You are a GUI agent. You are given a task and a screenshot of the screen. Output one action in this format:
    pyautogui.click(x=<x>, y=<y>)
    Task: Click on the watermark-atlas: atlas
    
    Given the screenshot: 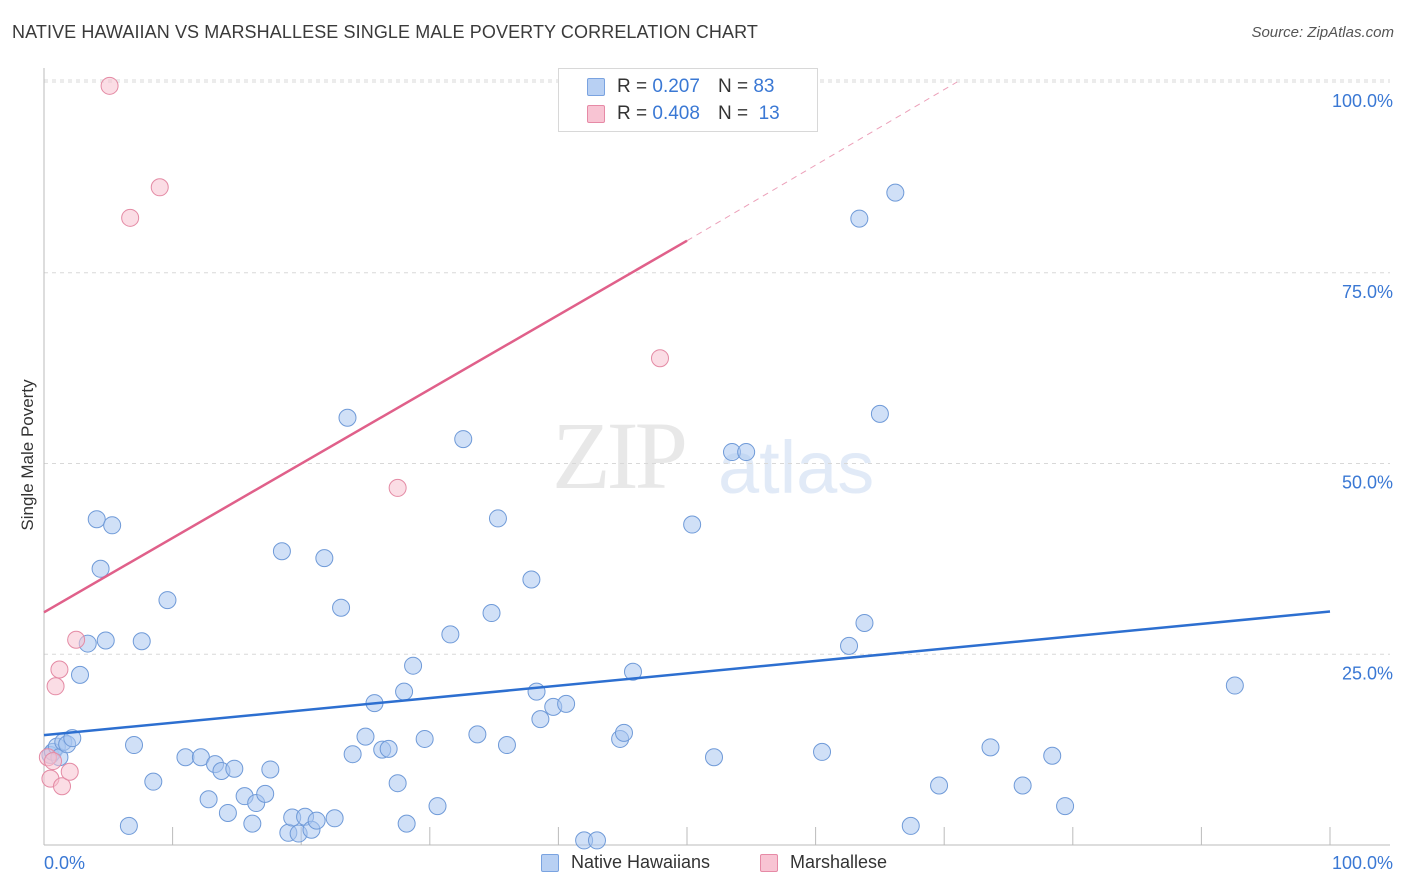 What is the action you would take?
    pyautogui.click(x=796, y=467)
    